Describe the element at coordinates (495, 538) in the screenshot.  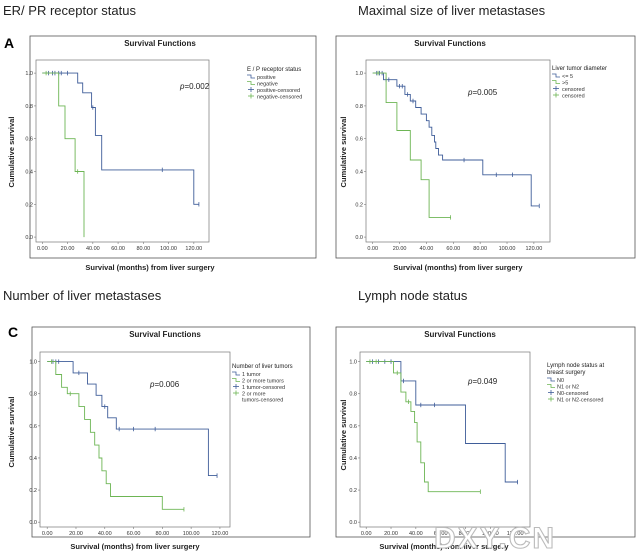
I see `watermark: DXY.CN` at that location.